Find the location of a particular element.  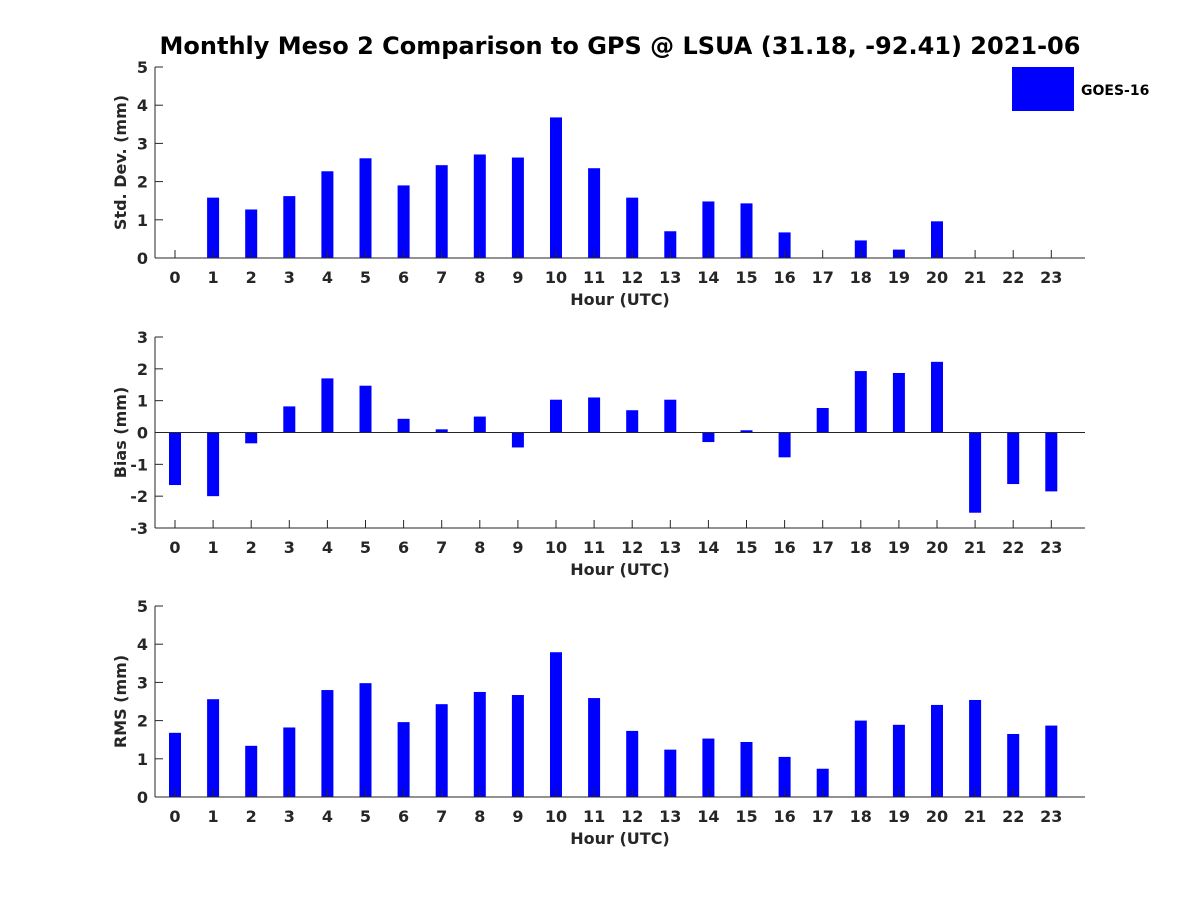

legend-label: GOES-16 is located at coordinates (1115, 91).